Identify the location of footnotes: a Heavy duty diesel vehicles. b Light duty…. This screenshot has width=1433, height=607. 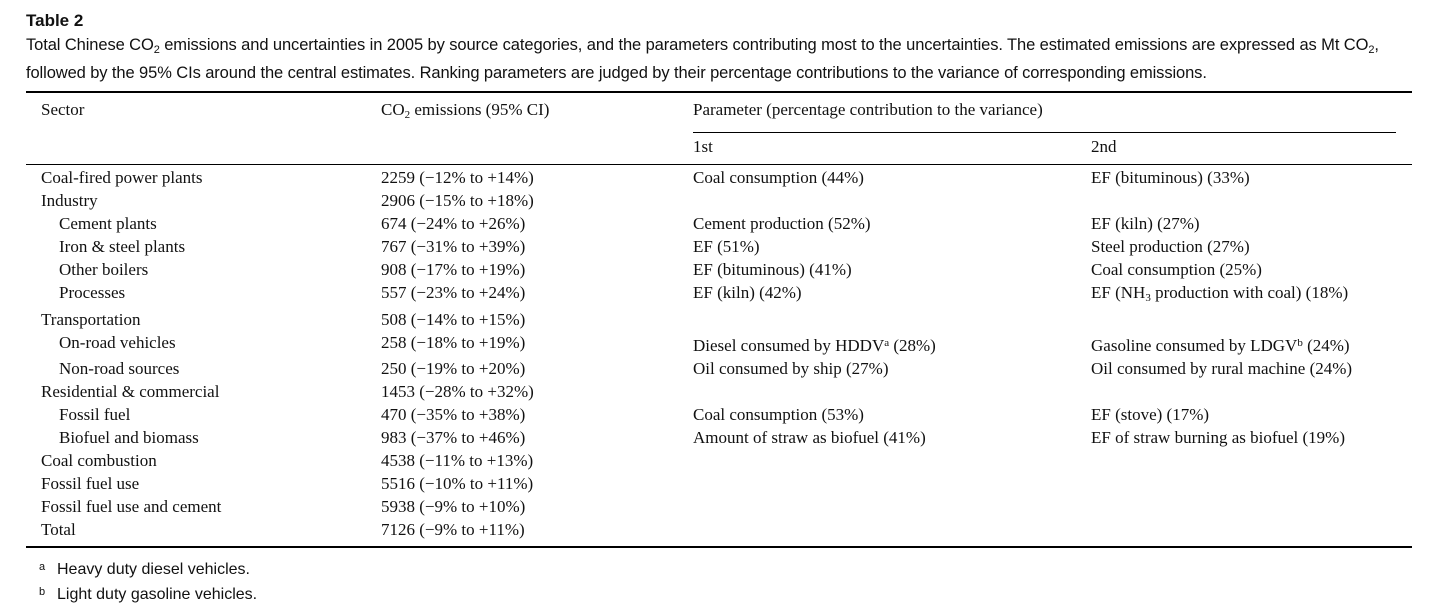
(719, 581).